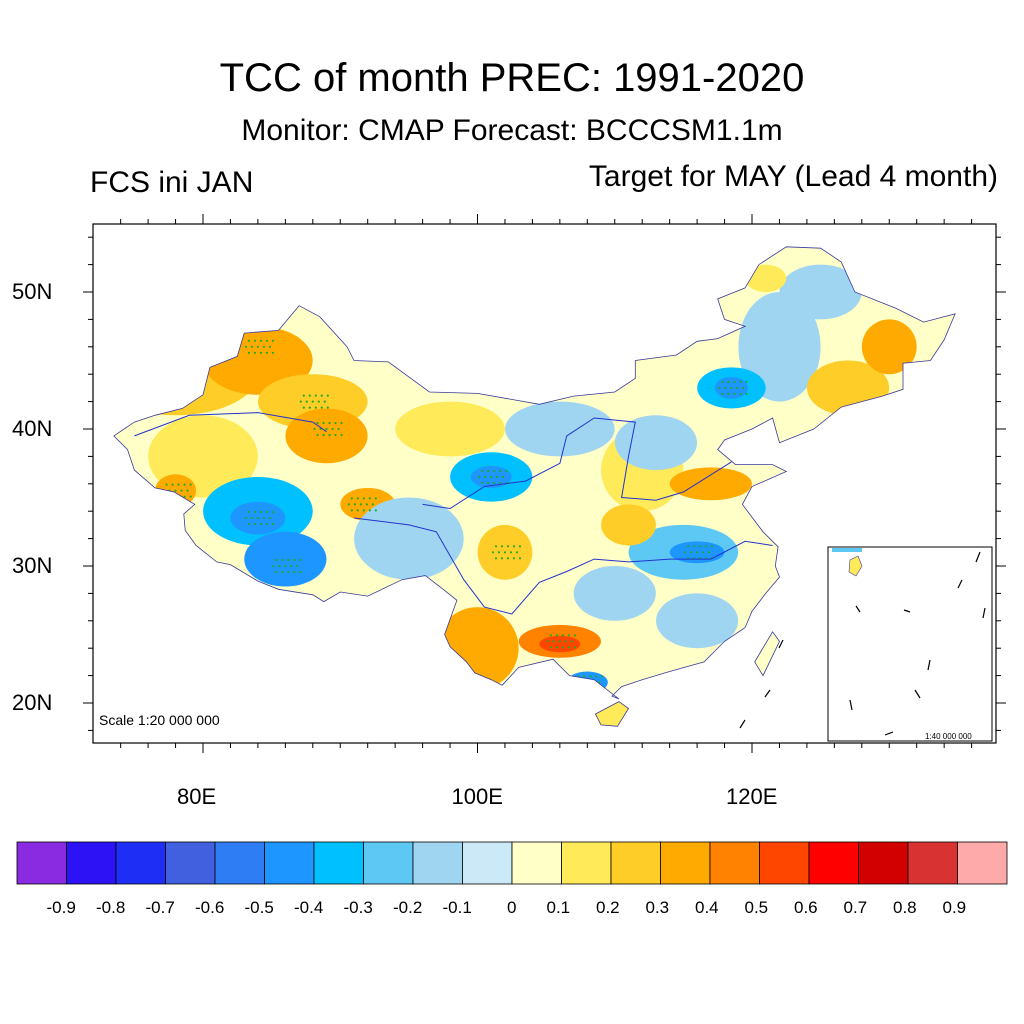 This screenshot has height=1024, width=1024. Describe the element at coordinates (160, 907) in the screenshot. I see `colorbar-label: -0.7` at that location.